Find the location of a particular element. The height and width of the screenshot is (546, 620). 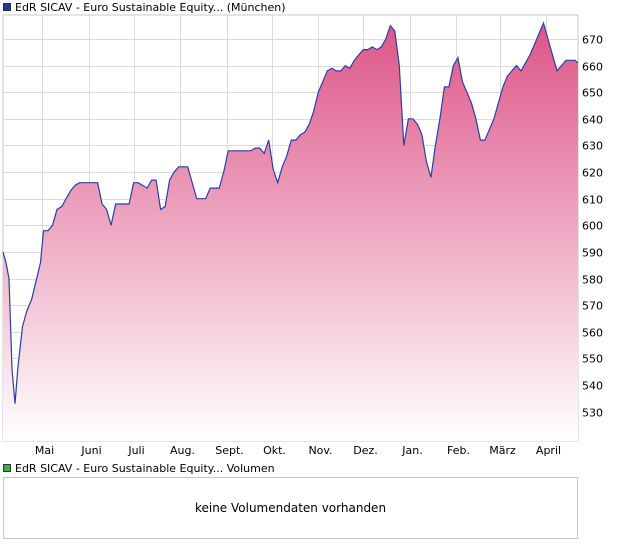

volume-empty-message: keine Volumendaten vorhanden is located at coordinates (290, 508).